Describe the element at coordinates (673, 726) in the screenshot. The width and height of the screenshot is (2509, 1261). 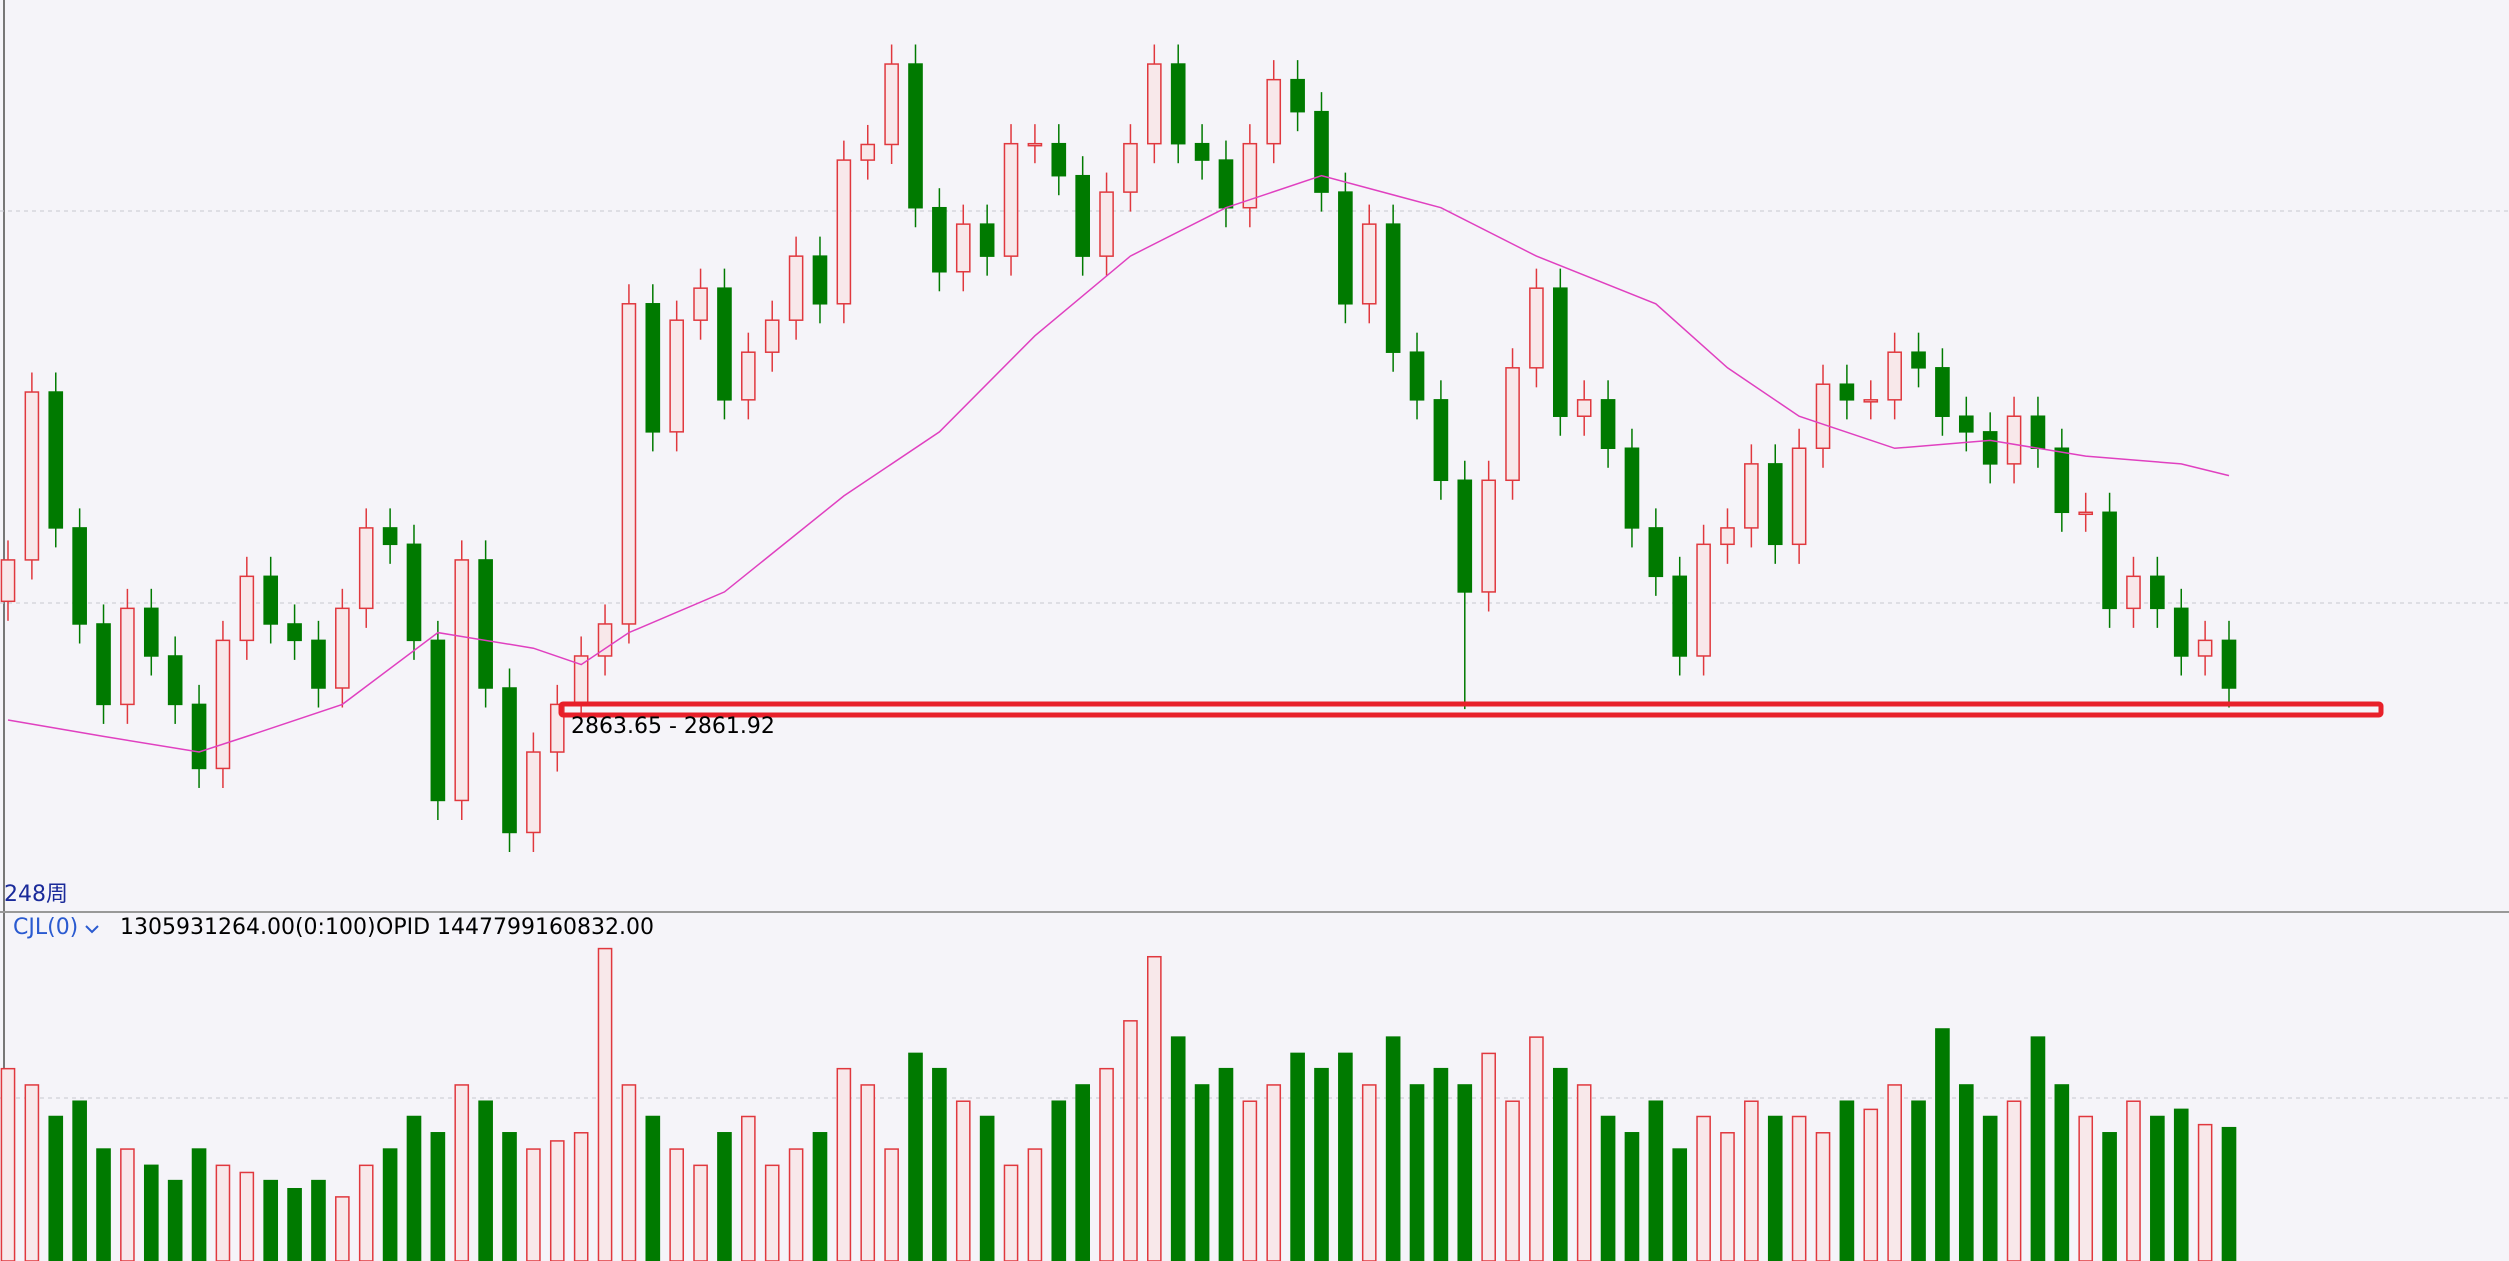
I see `annotation: 2863.65 - 2861.92` at that location.